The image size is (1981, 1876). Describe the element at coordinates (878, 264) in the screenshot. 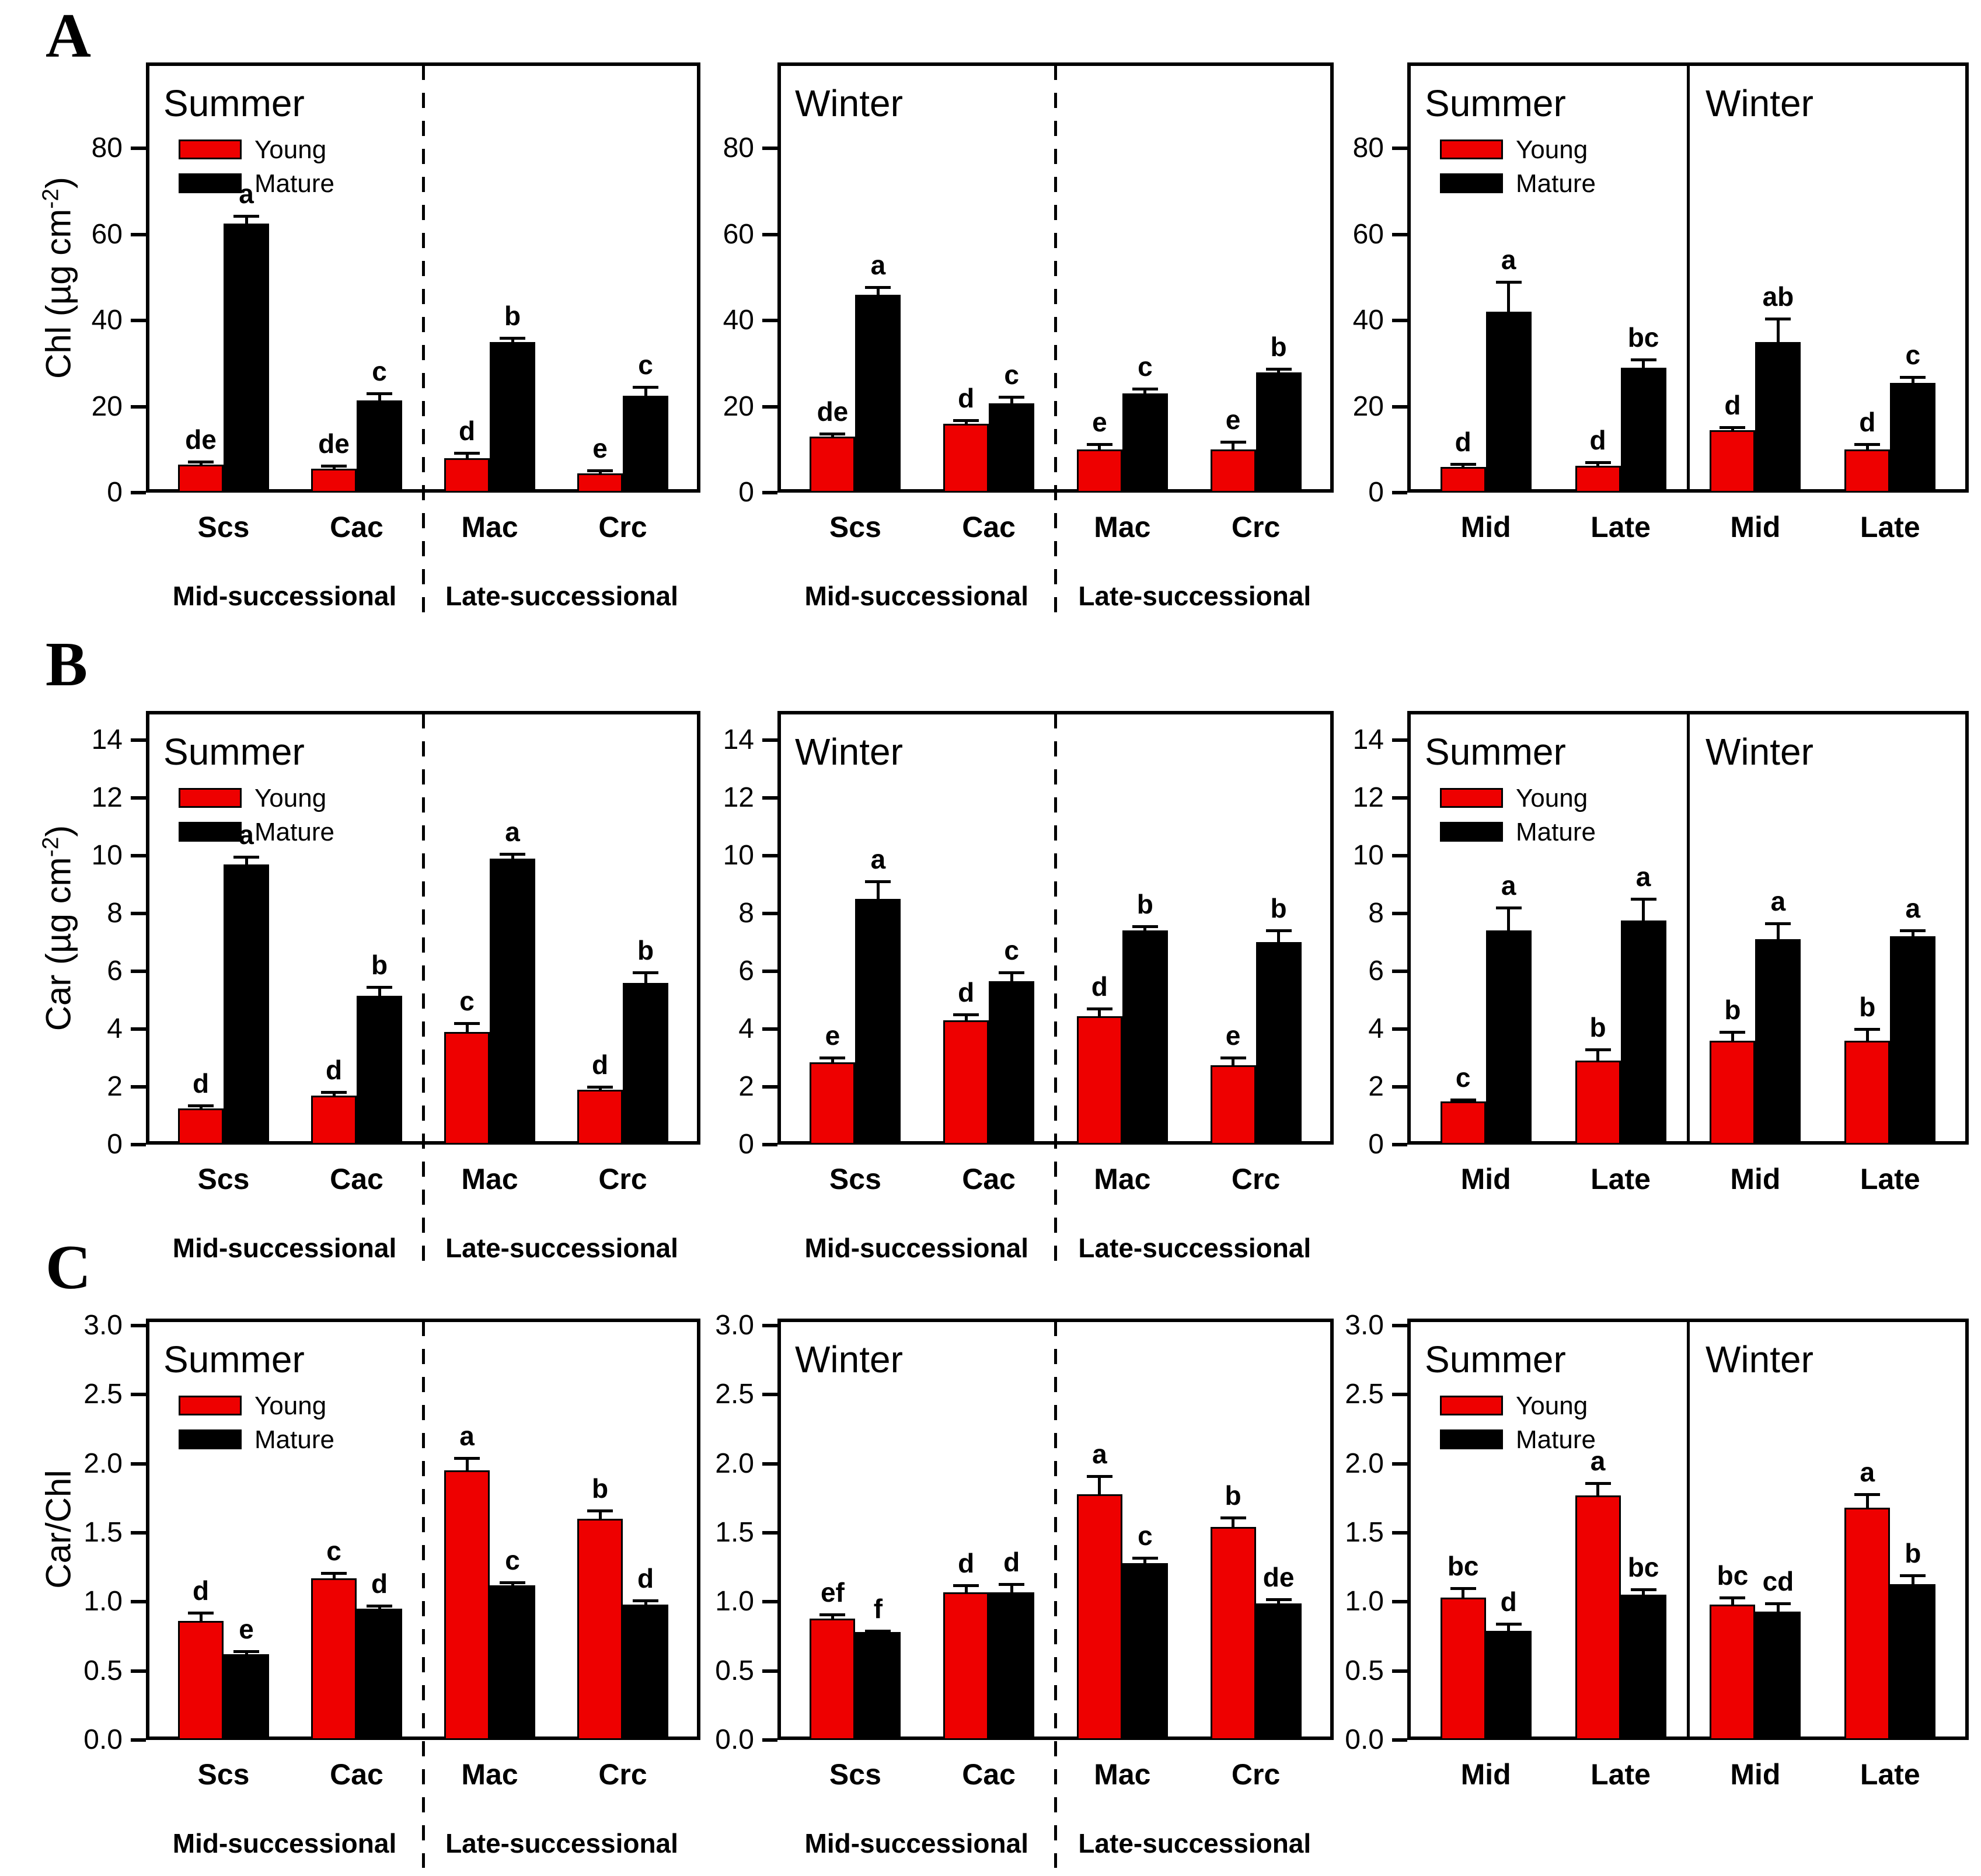

I see `significance-letter: a` at that location.